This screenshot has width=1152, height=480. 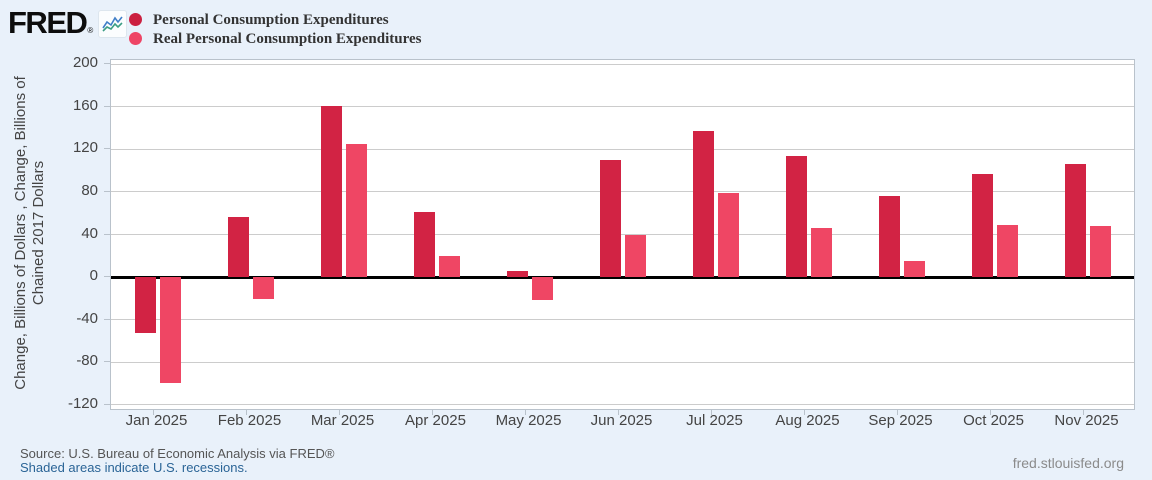 I want to click on y-tick-label: 80, so click(x=89, y=190).